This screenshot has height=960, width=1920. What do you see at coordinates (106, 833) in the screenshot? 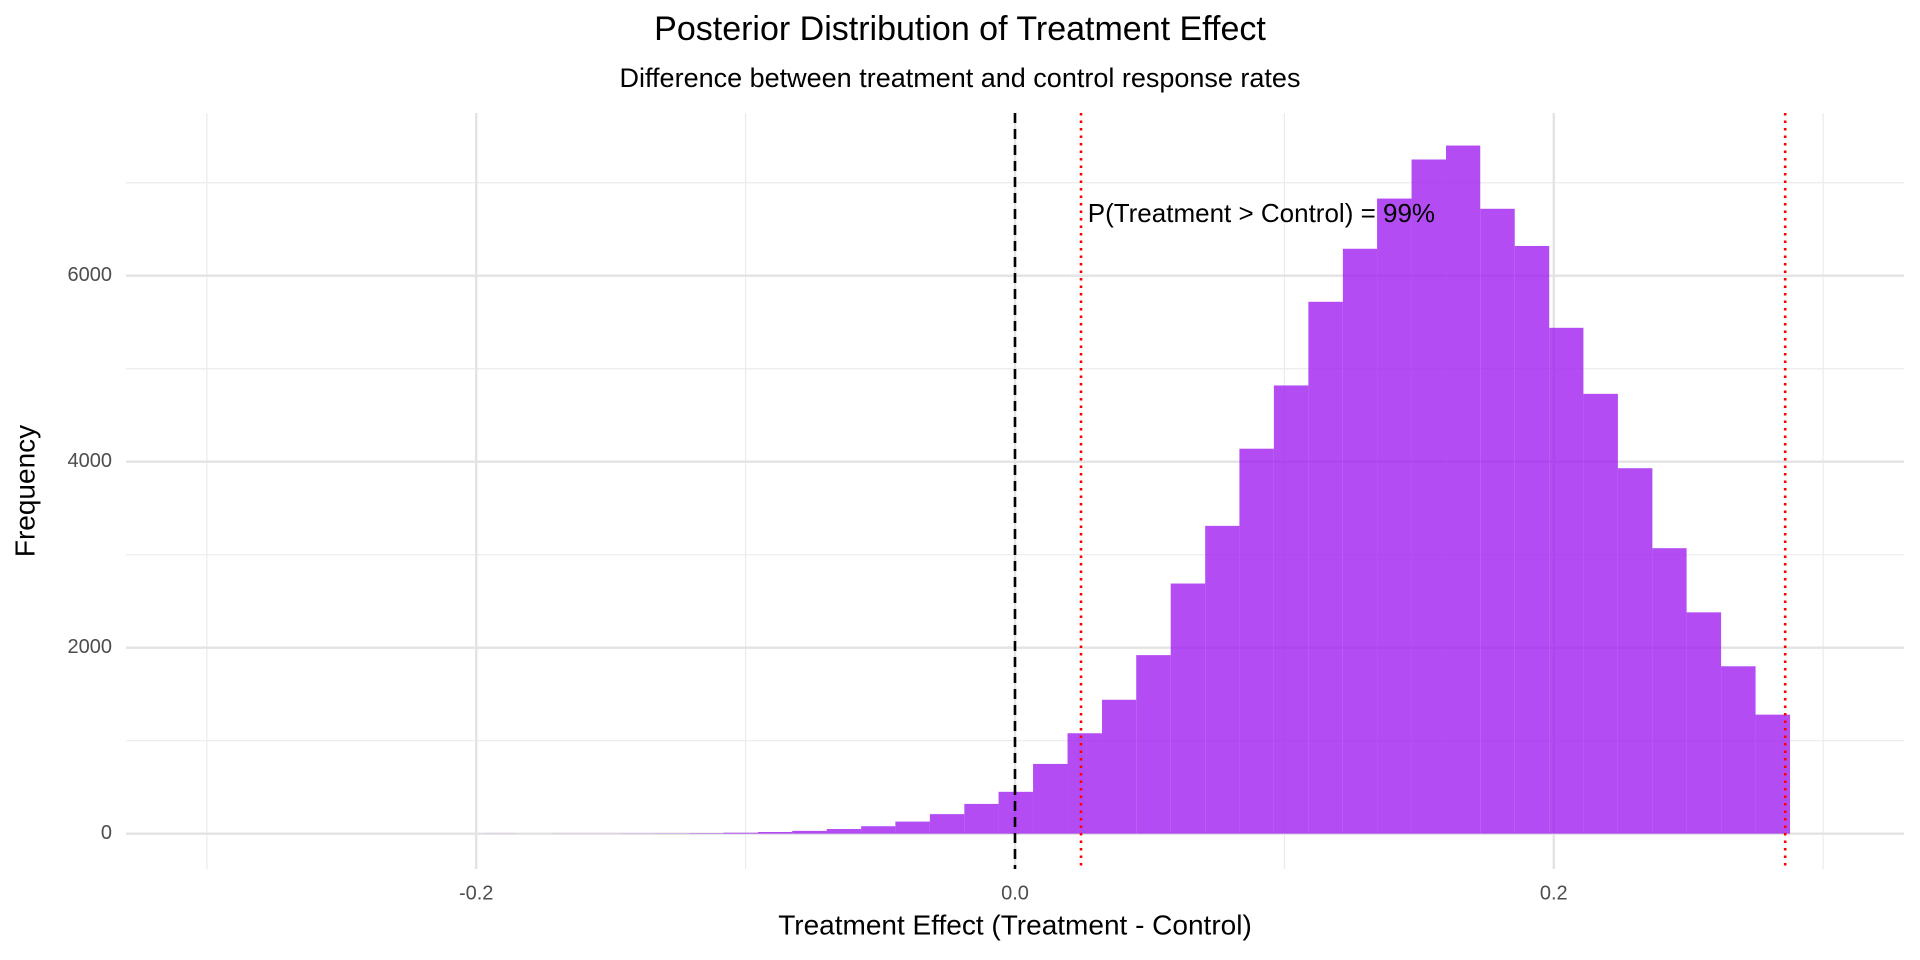
I see `y-tick-label: 0` at bounding box center [106, 833].